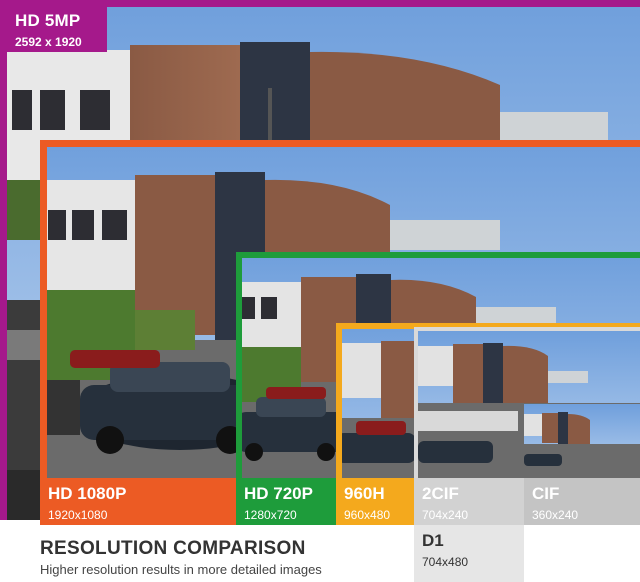  Describe the element at coordinates (173, 548) in the screenshot. I see `page-title: RESOLUTION COMPARISON` at that location.